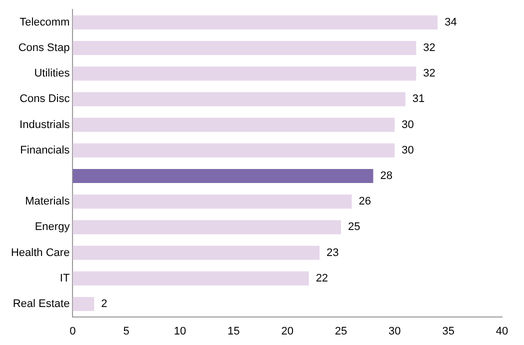 Image resolution: width=524 pixels, height=345 pixels. I want to click on data-label: 26, so click(364, 202).